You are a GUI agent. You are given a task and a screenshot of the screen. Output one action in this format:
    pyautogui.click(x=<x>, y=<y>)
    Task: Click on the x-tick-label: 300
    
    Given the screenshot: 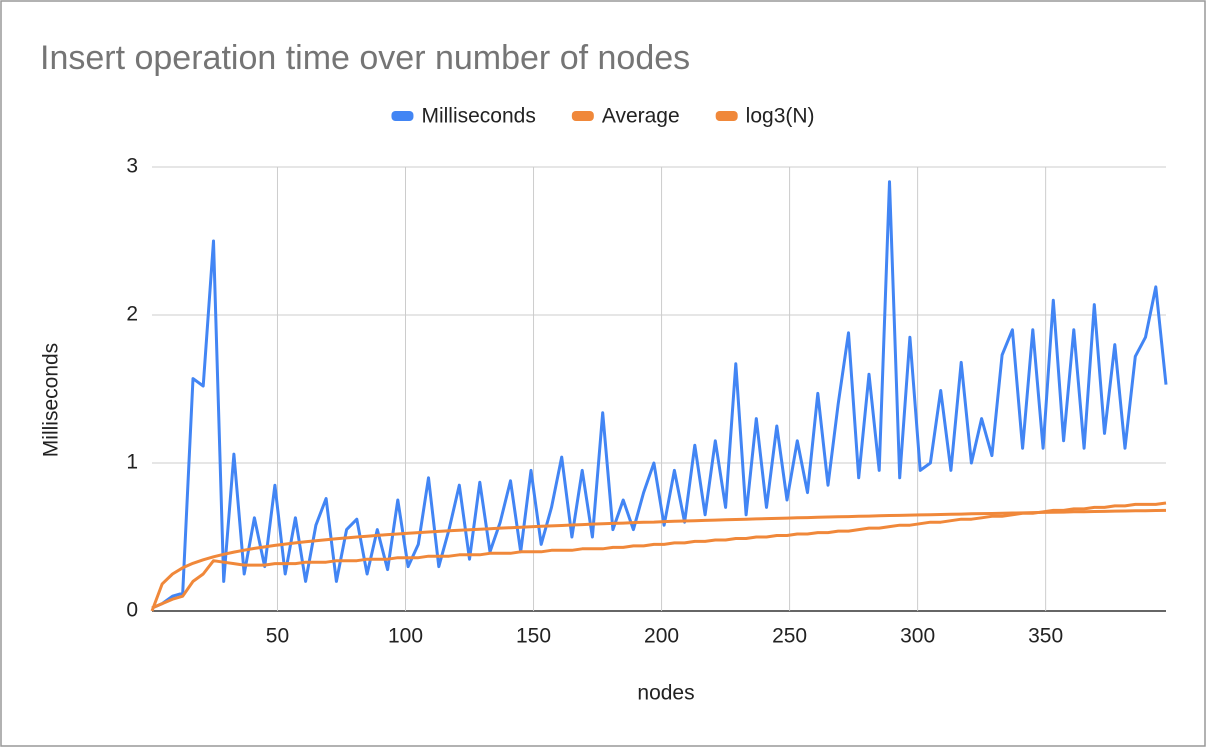 What is the action you would take?
    pyautogui.click(x=917, y=636)
    